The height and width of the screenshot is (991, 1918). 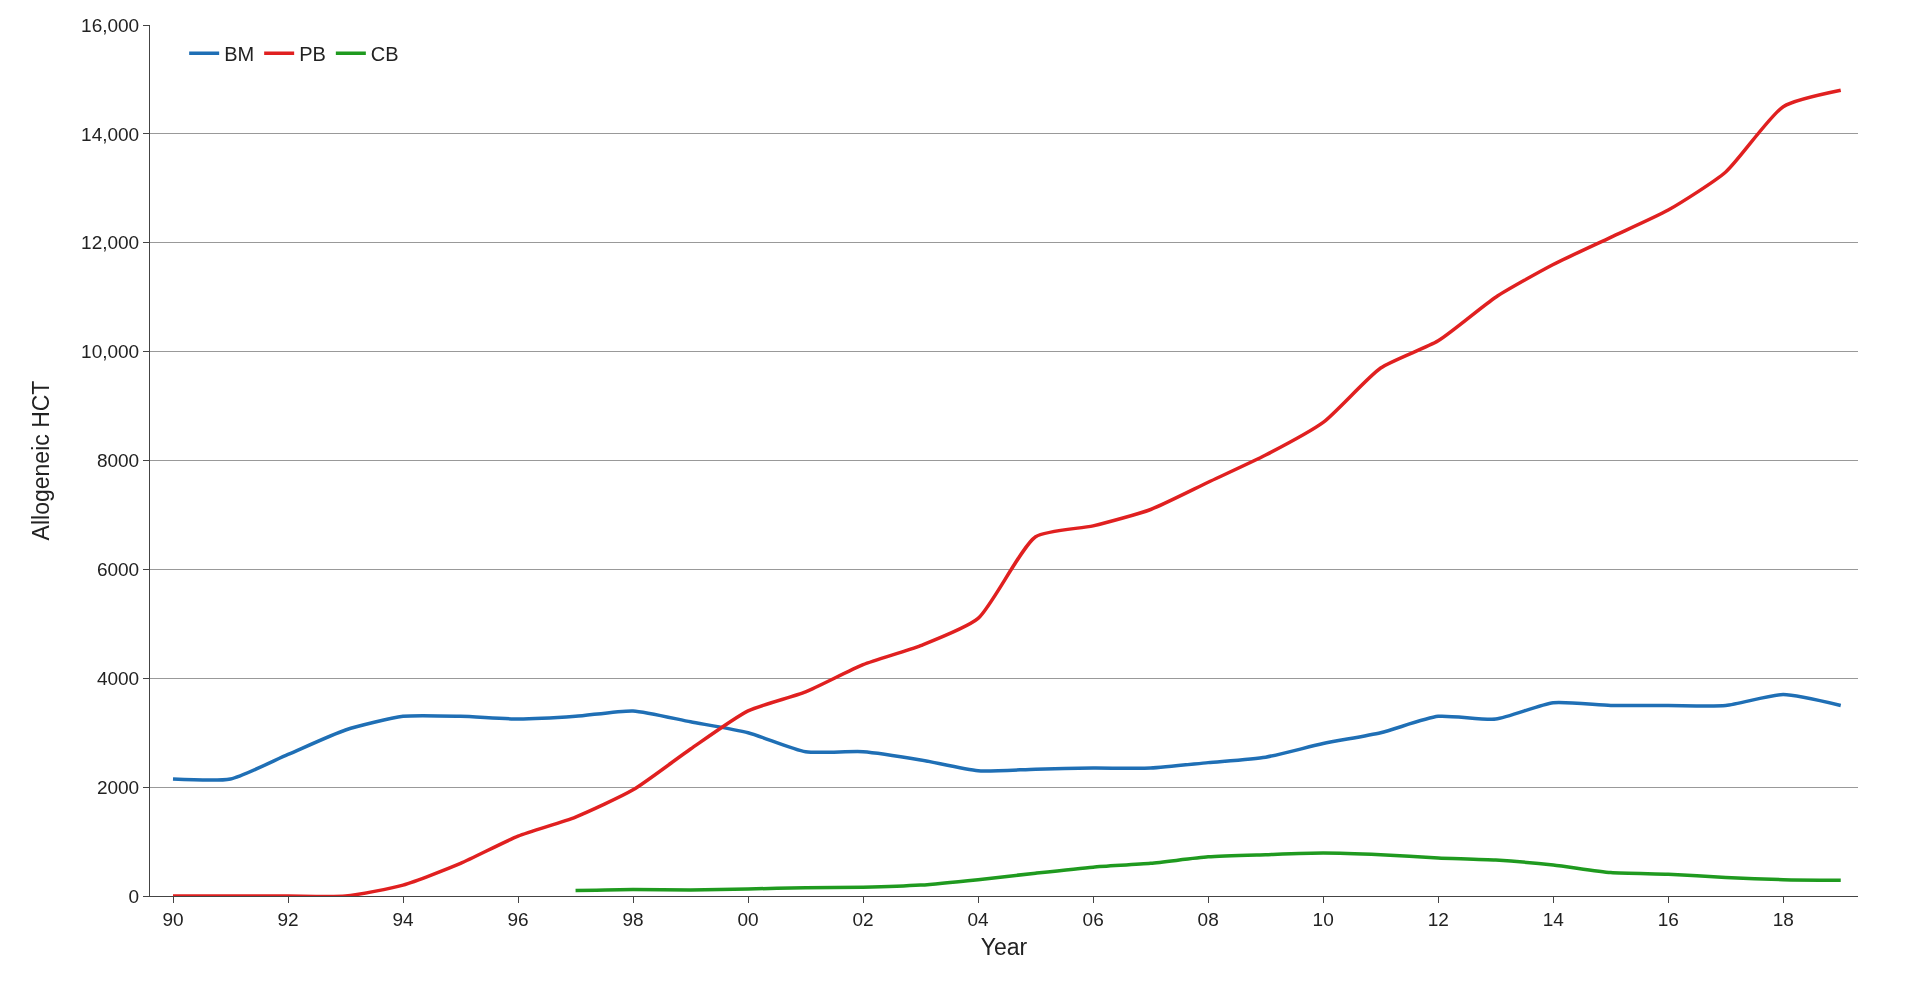 What do you see at coordinates (1004, 947) in the screenshot?
I see `x-axis-title: Year` at bounding box center [1004, 947].